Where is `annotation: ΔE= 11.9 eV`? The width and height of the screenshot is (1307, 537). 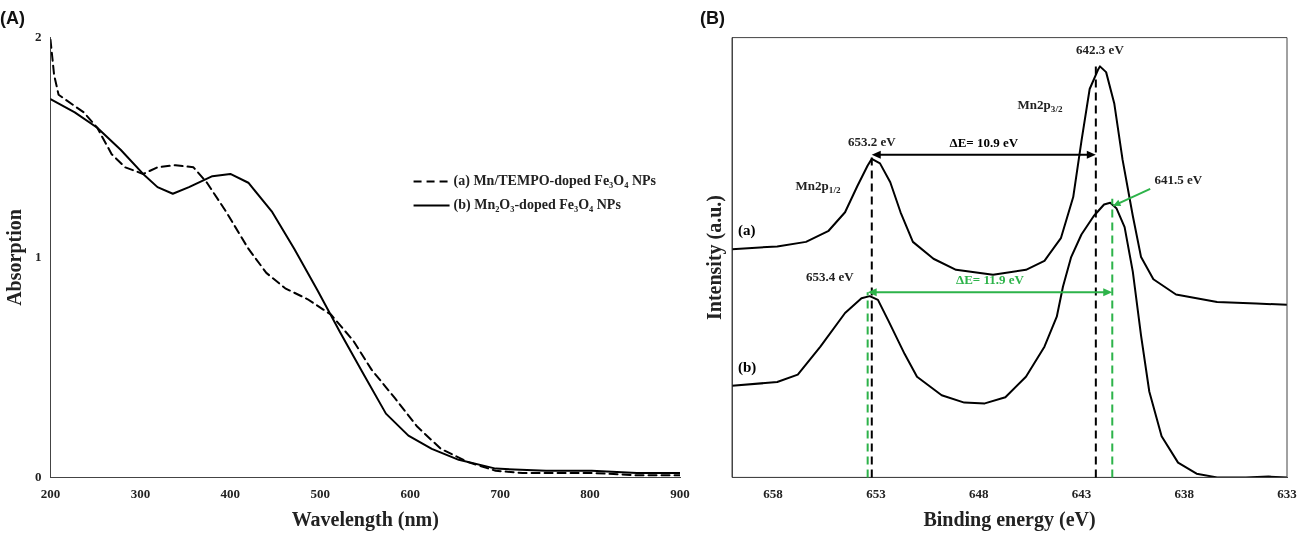 annotation: ΔE= 11.9 eV is located at coordinates (990, 280).